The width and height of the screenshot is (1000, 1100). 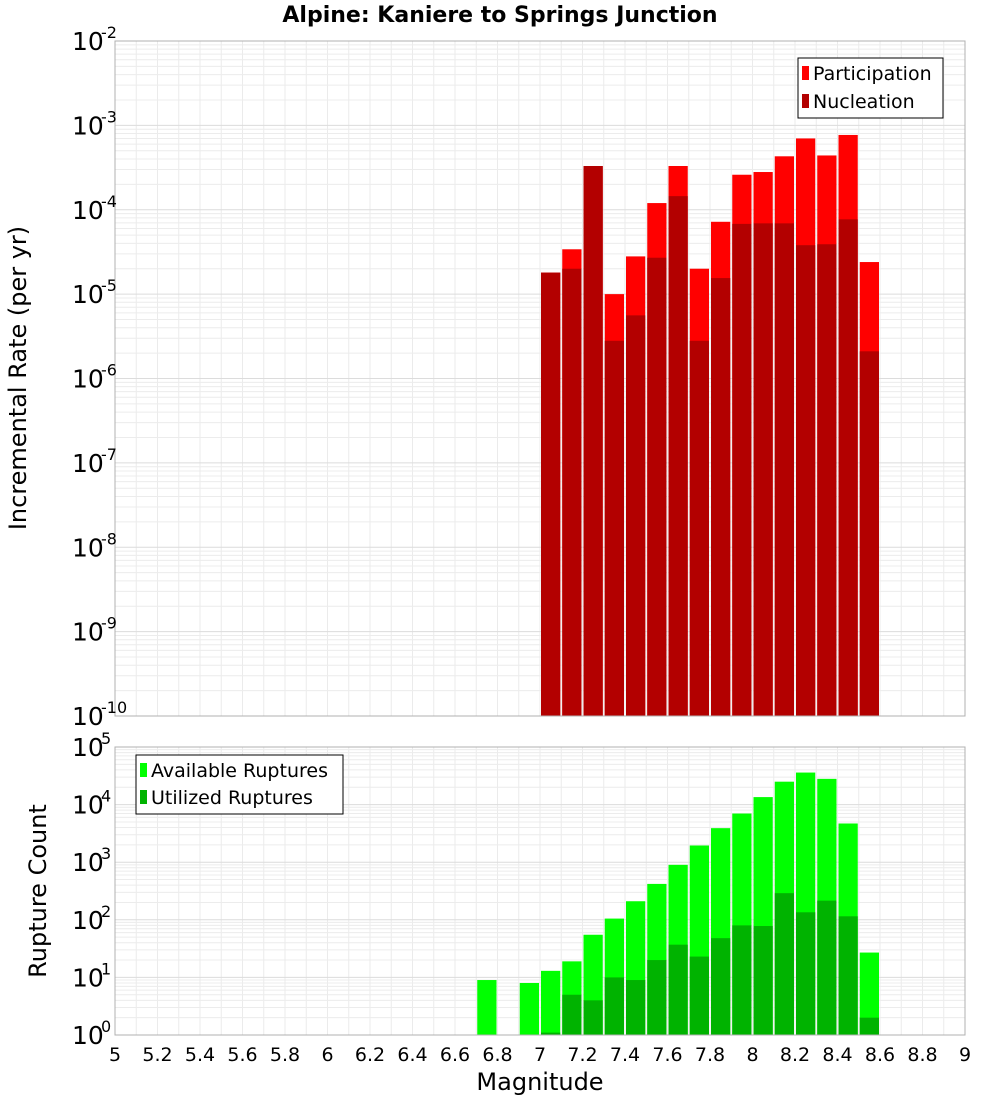 I want to click on legend-swatch-participation, so click(x=805, y=73).